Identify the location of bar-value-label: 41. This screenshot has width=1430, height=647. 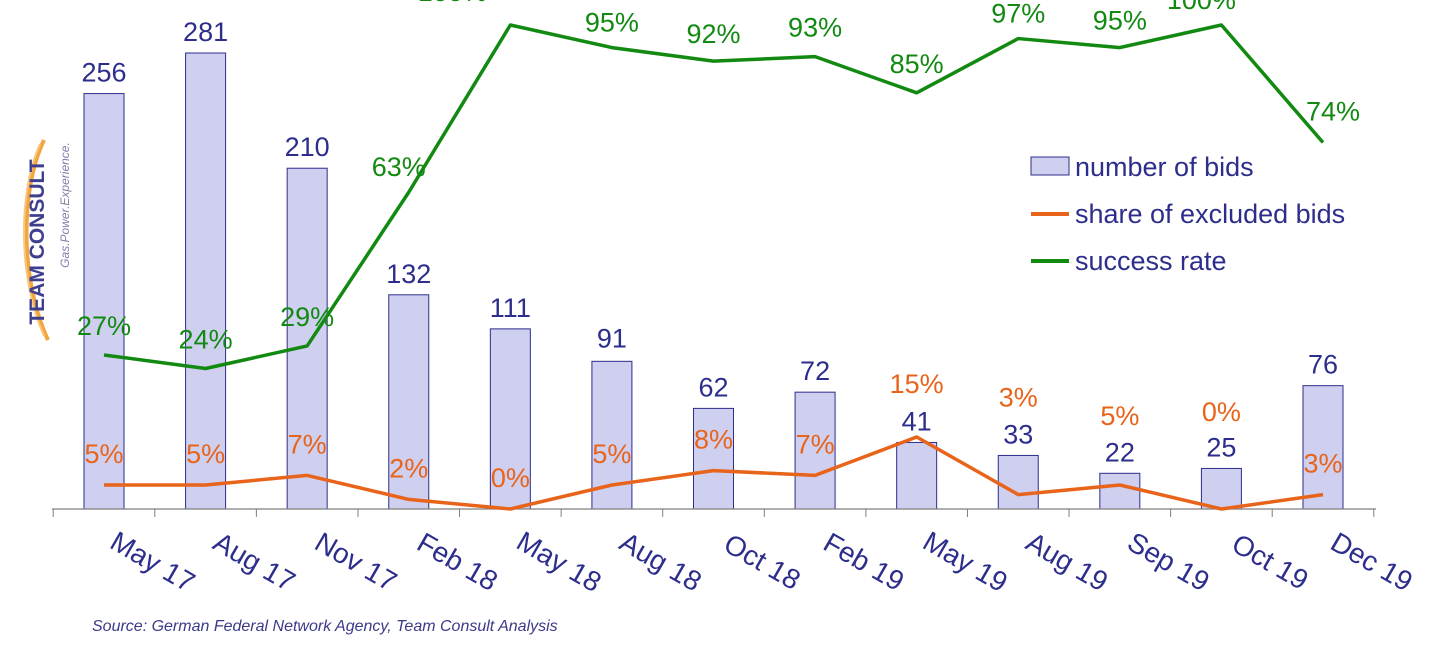
(917, 421).